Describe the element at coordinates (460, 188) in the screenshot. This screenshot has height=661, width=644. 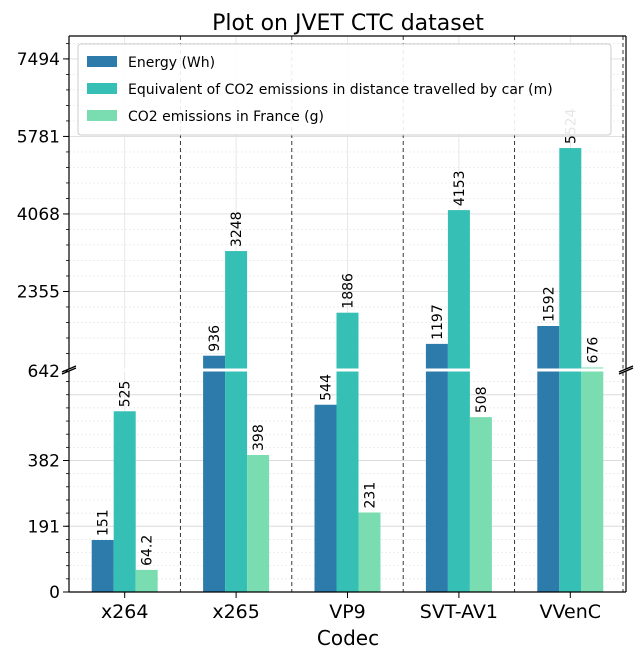
I see `data-label: 4153` at that location.